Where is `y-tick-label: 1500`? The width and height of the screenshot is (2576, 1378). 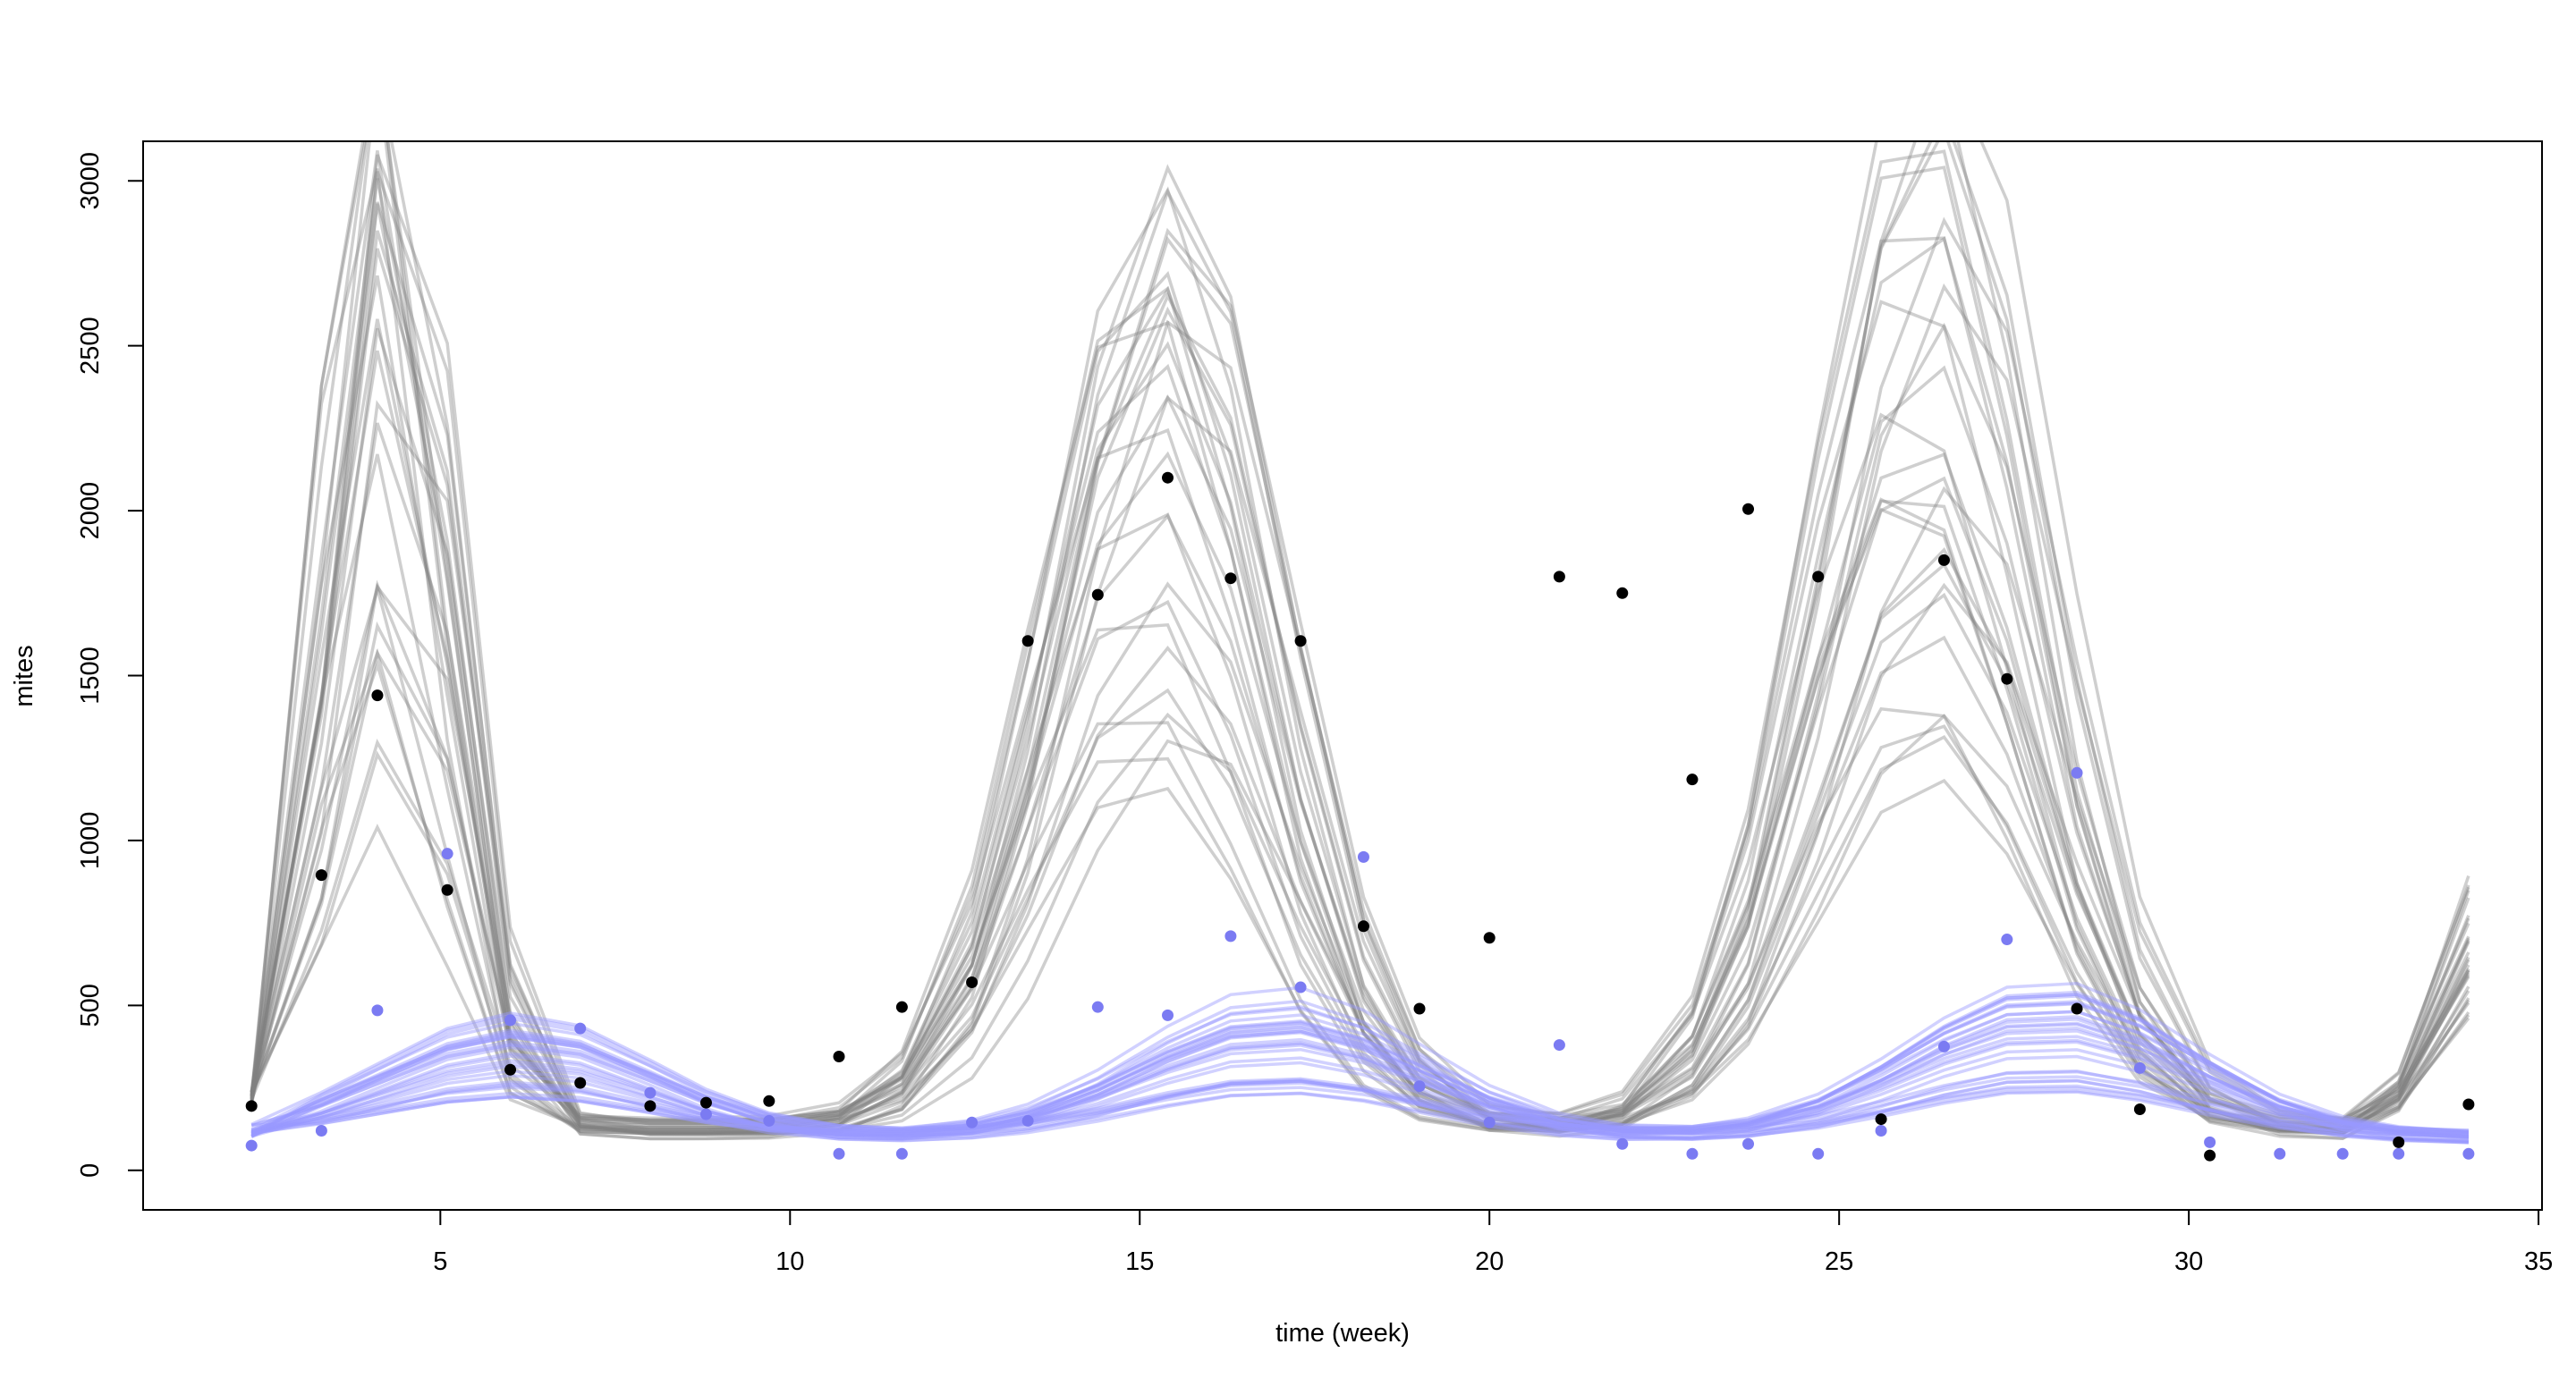
y-tick-label: 1500 is located at coordinates (90, 676).